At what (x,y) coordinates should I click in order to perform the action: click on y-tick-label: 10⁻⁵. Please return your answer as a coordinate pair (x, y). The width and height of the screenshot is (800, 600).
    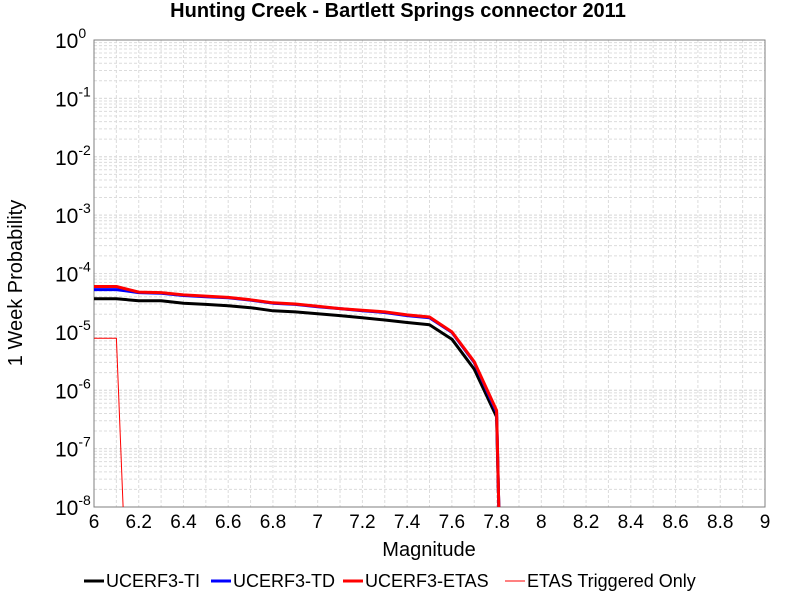
    Looking at the image, I should click on (73, 331).